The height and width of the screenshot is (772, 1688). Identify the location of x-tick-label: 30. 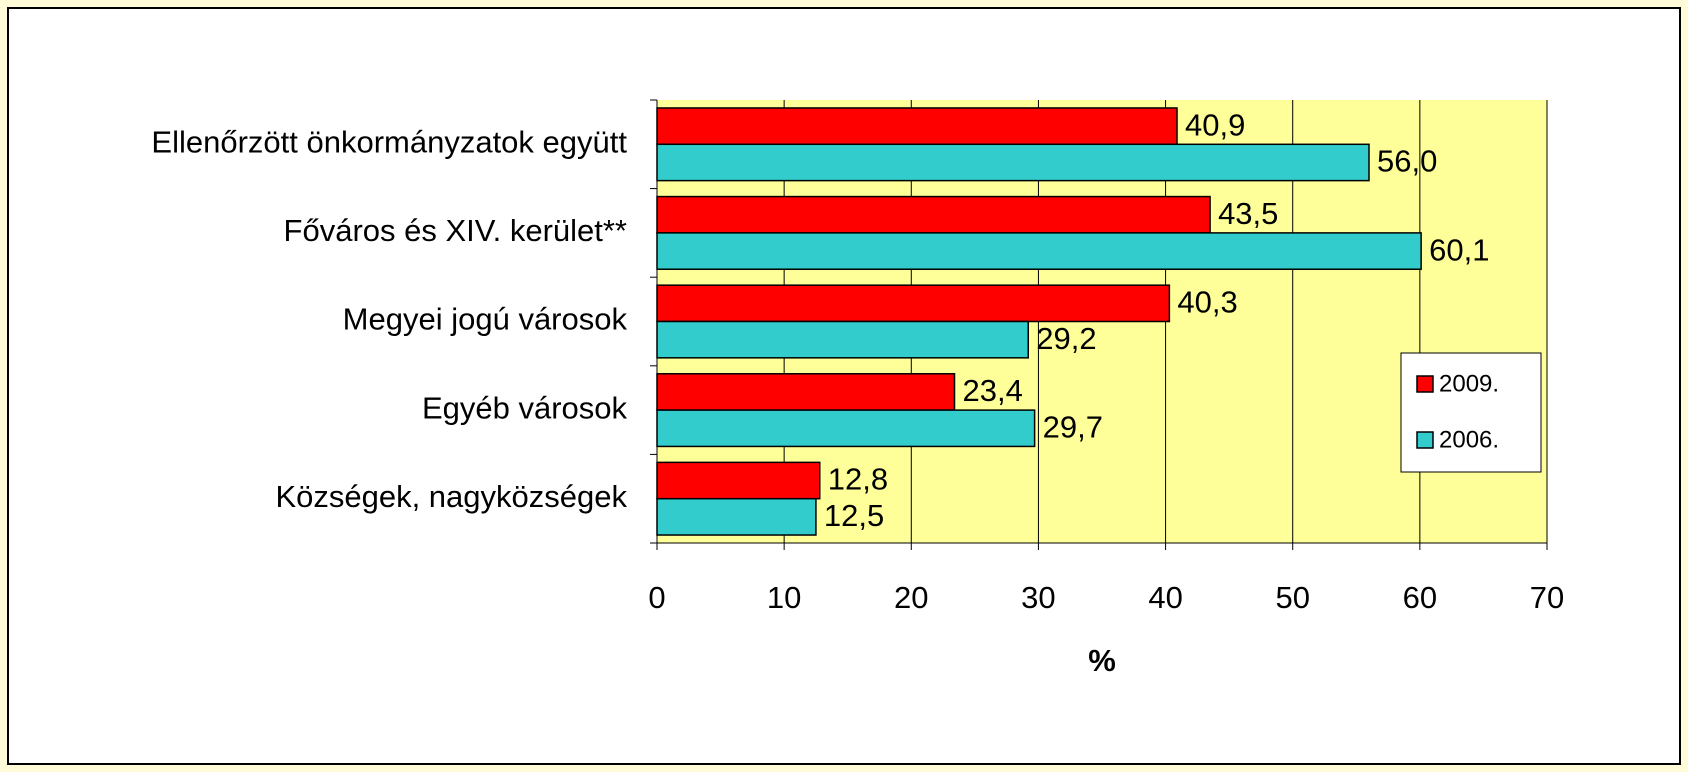
(1038, 597).